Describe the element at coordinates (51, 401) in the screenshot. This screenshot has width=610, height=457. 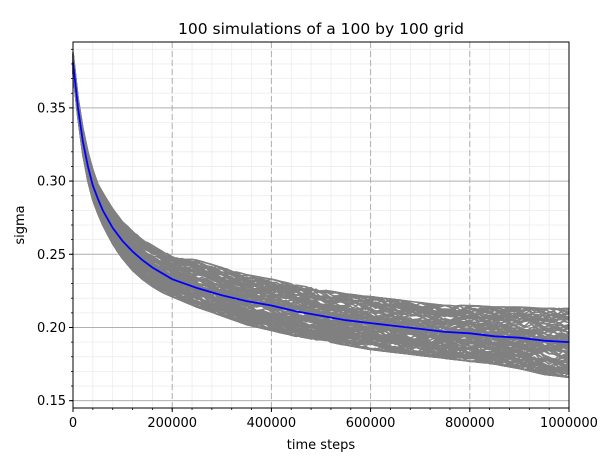
I see `y-tick-label: 0.15` at that location.